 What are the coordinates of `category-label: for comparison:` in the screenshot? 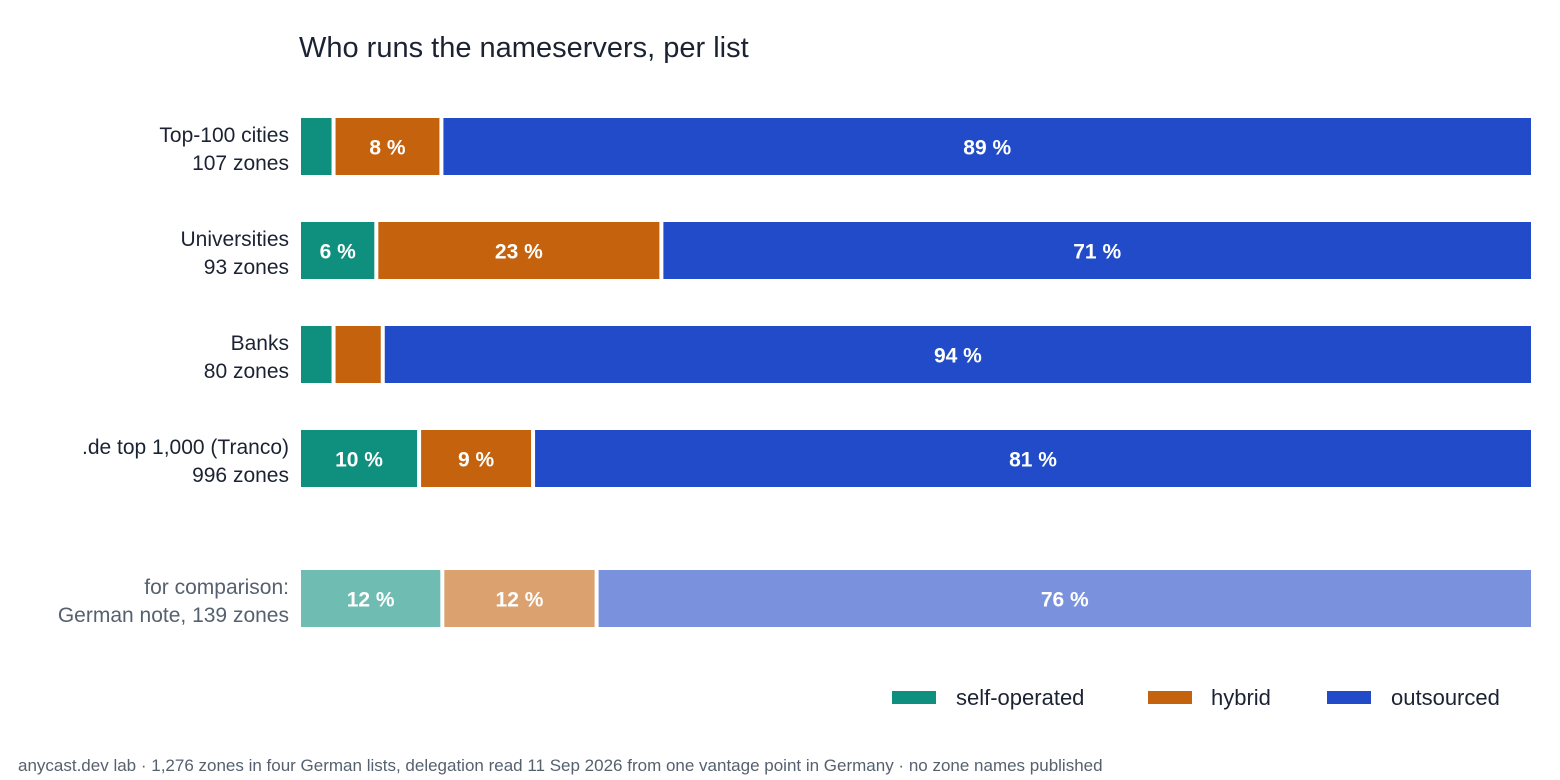 It's located at (216, 587).